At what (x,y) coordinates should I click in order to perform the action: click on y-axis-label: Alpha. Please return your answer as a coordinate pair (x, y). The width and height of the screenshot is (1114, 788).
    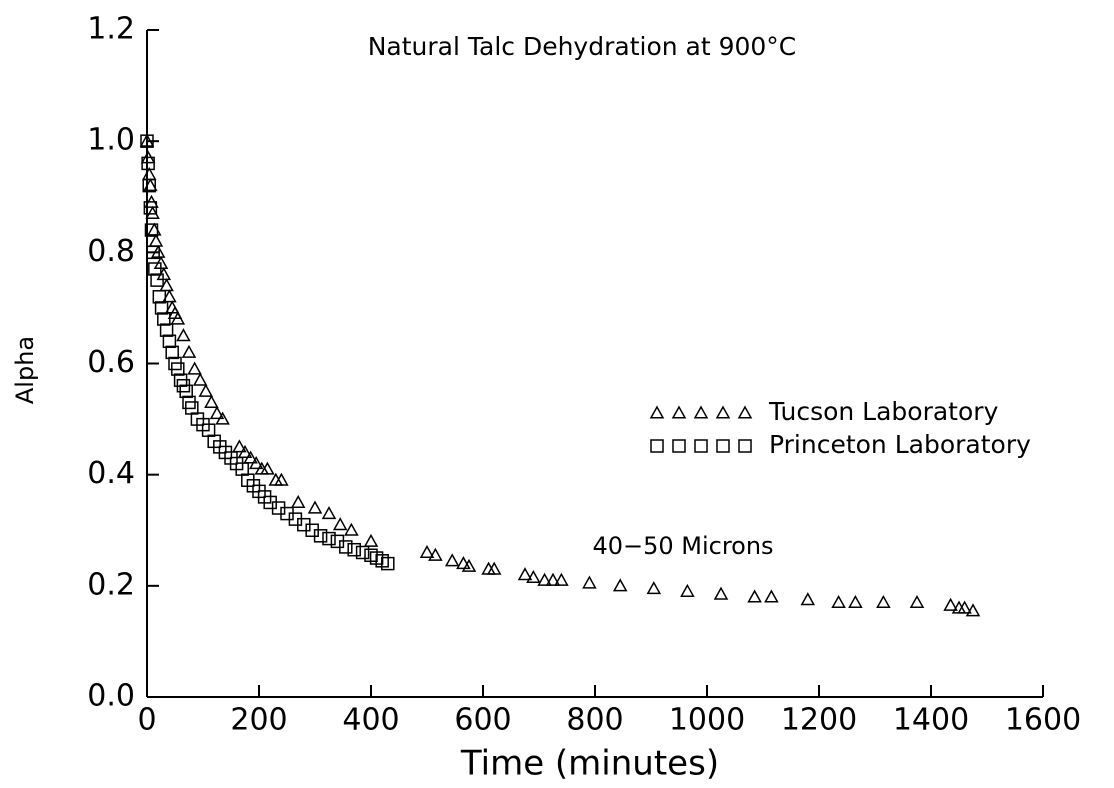
    Looking at the image, I should click on (25, 370).